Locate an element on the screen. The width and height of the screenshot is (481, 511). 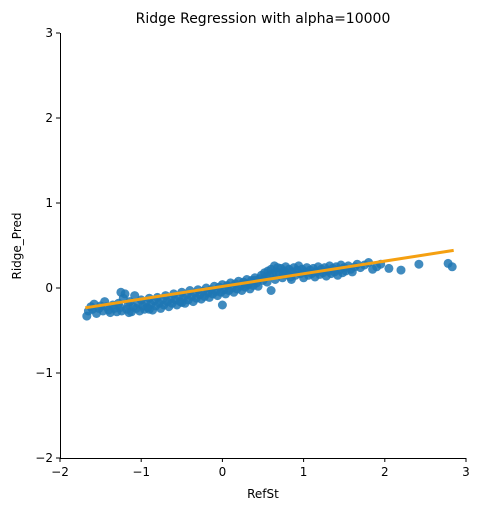
x-ticks: −2 −1 0 1 2 3 is located at coordinates (260, 468).